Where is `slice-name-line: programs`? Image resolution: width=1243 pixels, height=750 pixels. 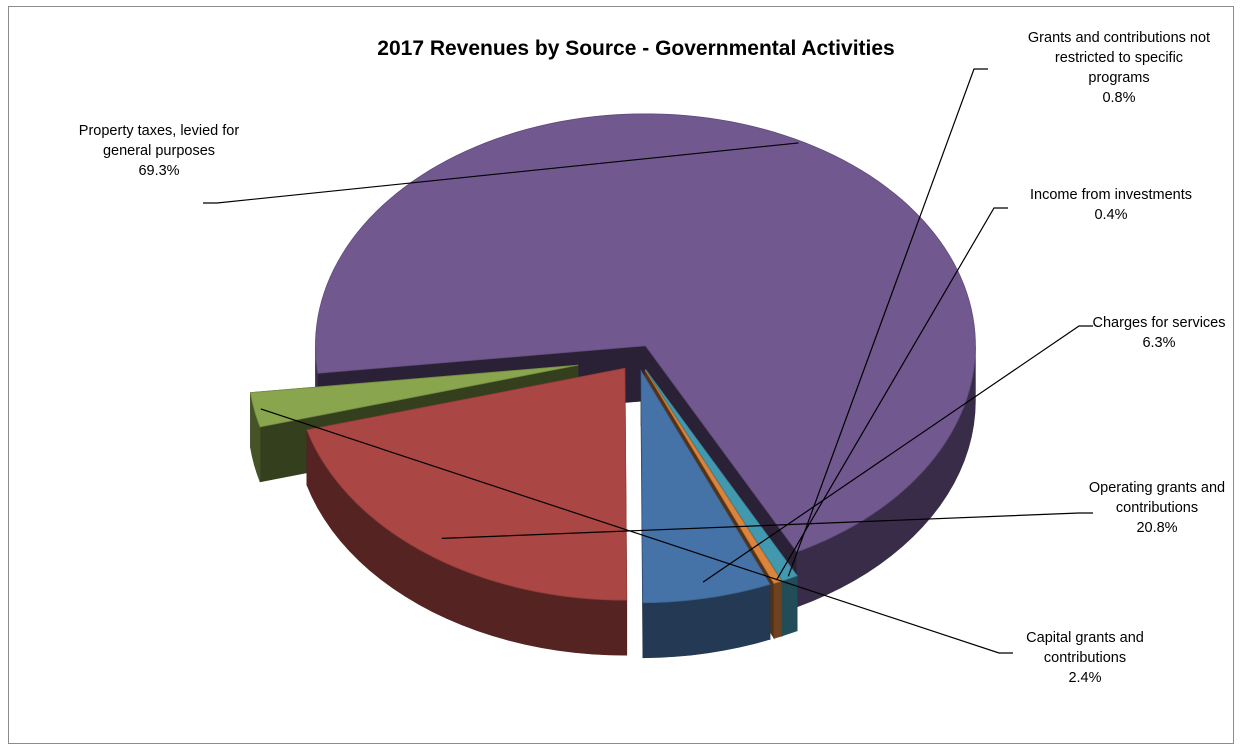 slice-name-line: programs is located at coordinates (1118, 78).